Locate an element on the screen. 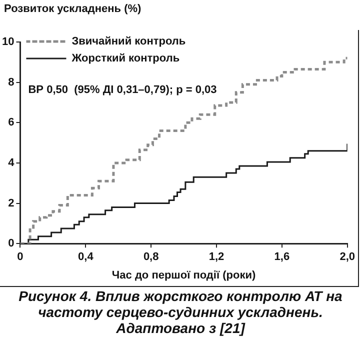 The image size is (361, 338). x-tick-label: 0,4 is located at coordinates (86, 257).